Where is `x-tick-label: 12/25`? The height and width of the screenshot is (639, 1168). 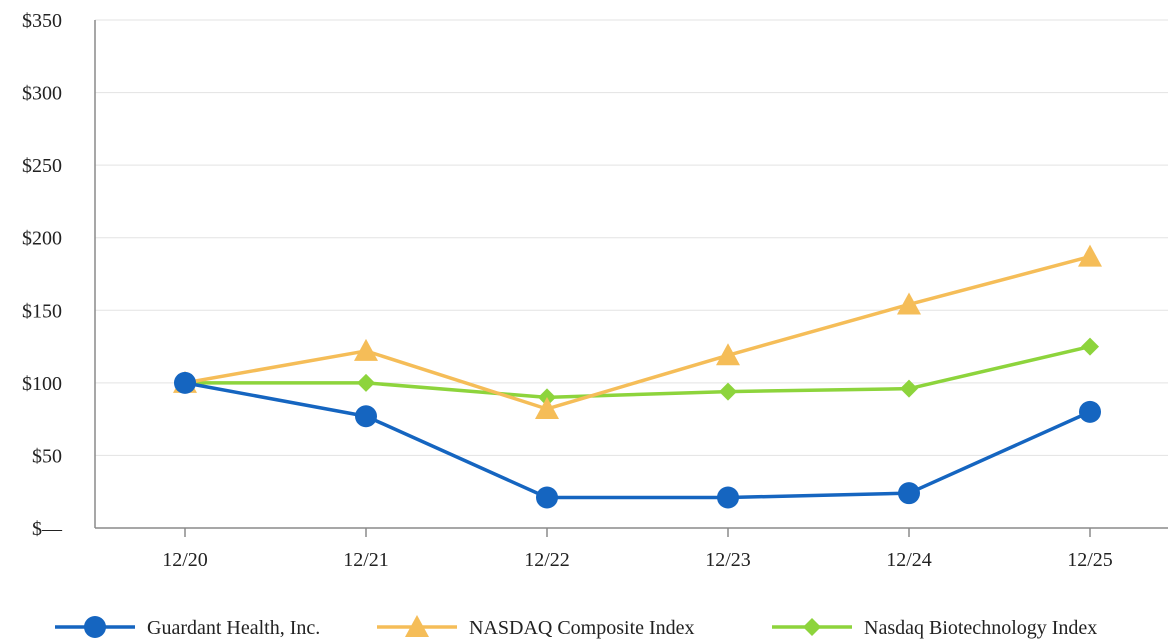
x-tick-label: 12/25 is located at coordinates (1090, 560).